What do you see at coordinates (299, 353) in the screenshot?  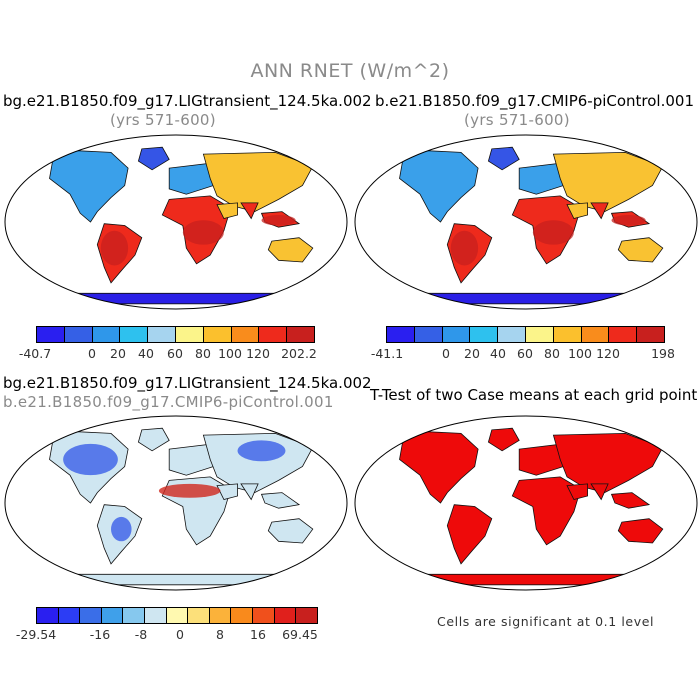 I see `colorbar-tick-label: 202.2` at bounding box center [299, 353].